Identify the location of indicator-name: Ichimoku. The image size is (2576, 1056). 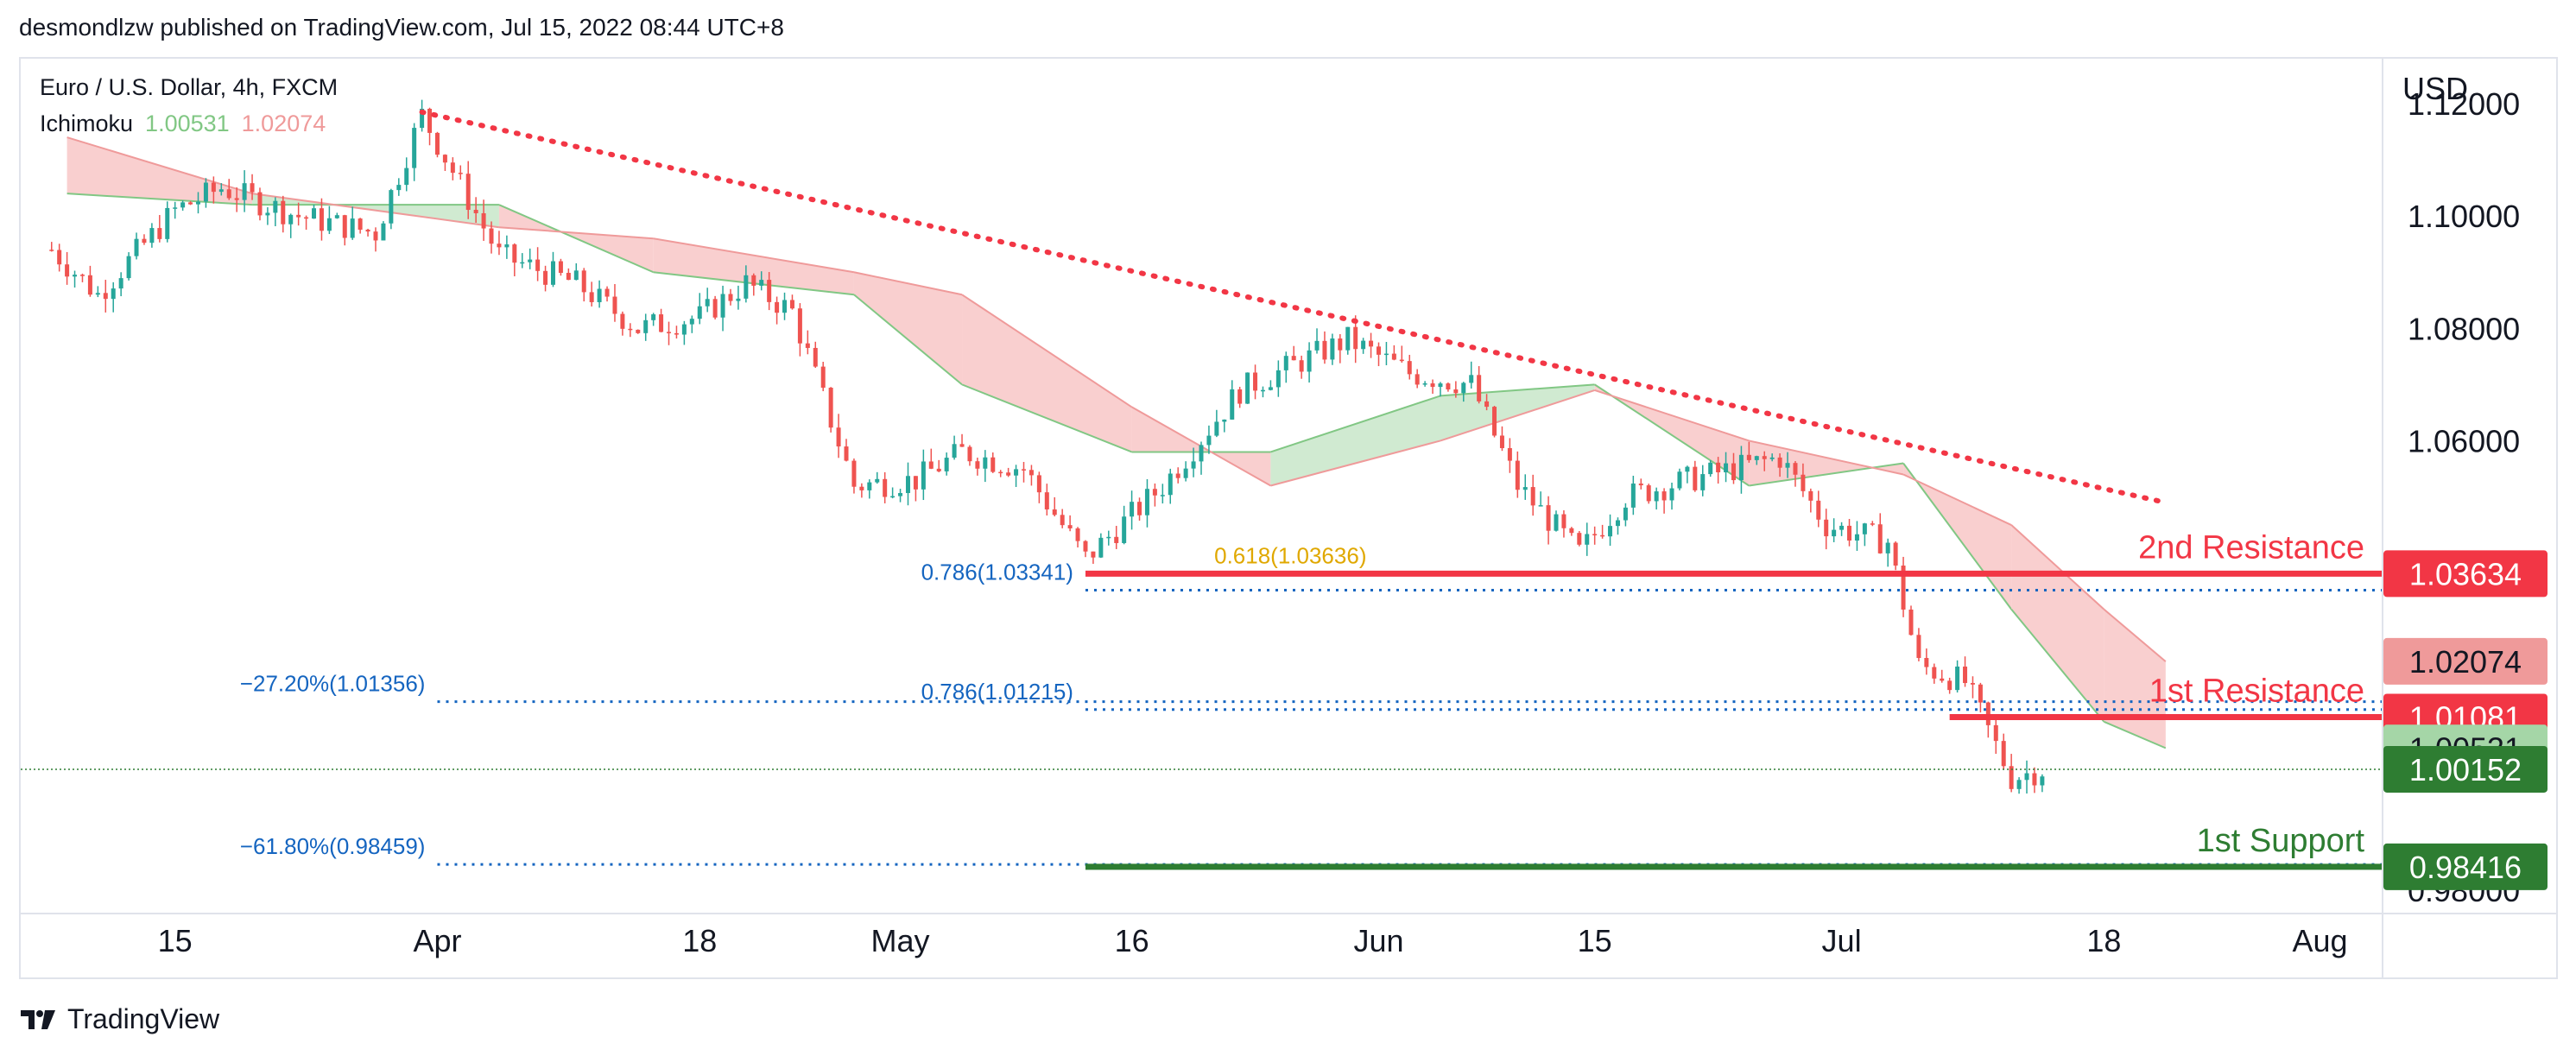
(87, 124).